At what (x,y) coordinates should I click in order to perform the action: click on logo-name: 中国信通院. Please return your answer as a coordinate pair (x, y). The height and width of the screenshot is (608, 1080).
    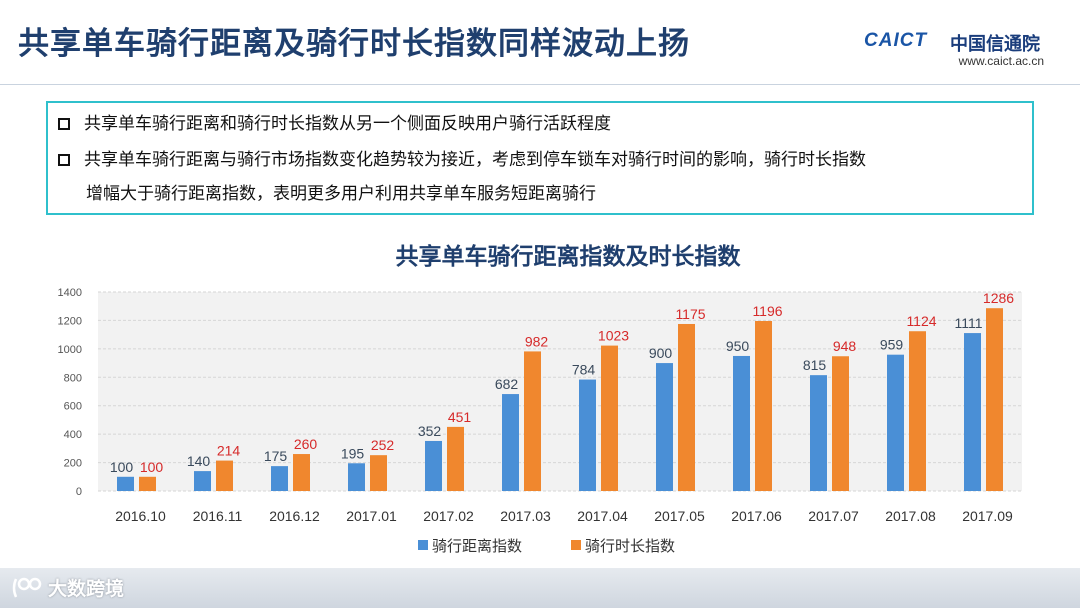
    Looking at the image, I should click on (995, 44).